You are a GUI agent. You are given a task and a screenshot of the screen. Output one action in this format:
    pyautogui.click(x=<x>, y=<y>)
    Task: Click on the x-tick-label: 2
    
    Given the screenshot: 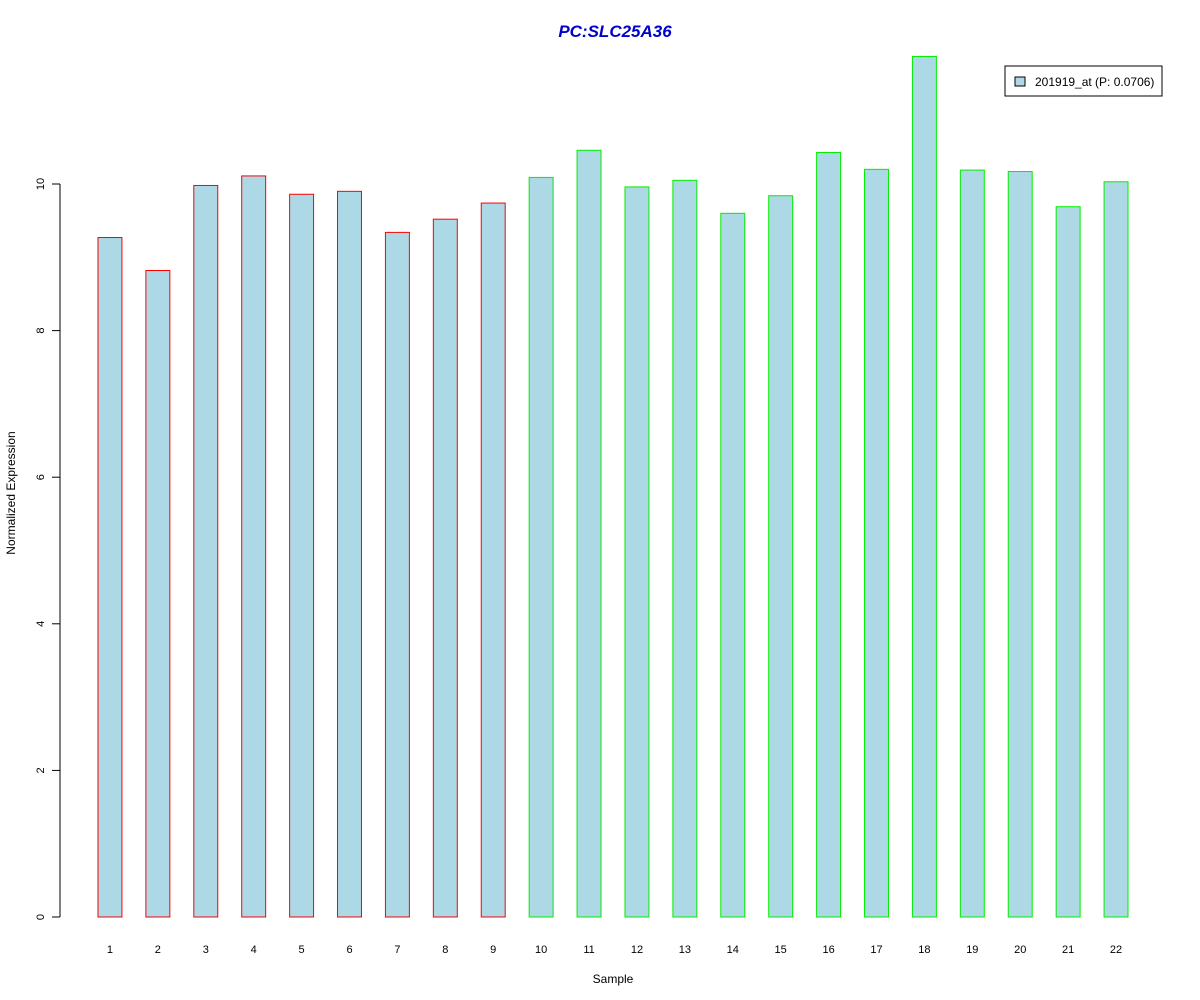 What is the action you would take?
    pyautogui.click(x=158, y=950)
    